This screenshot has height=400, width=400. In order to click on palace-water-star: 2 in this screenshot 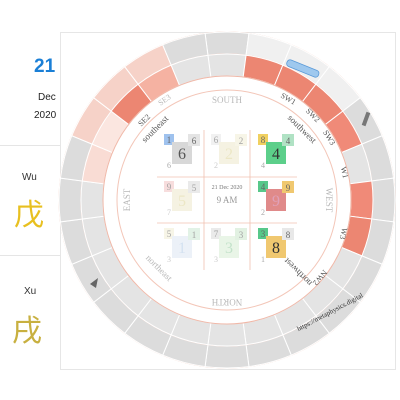, I will do `click(241, 141)`.